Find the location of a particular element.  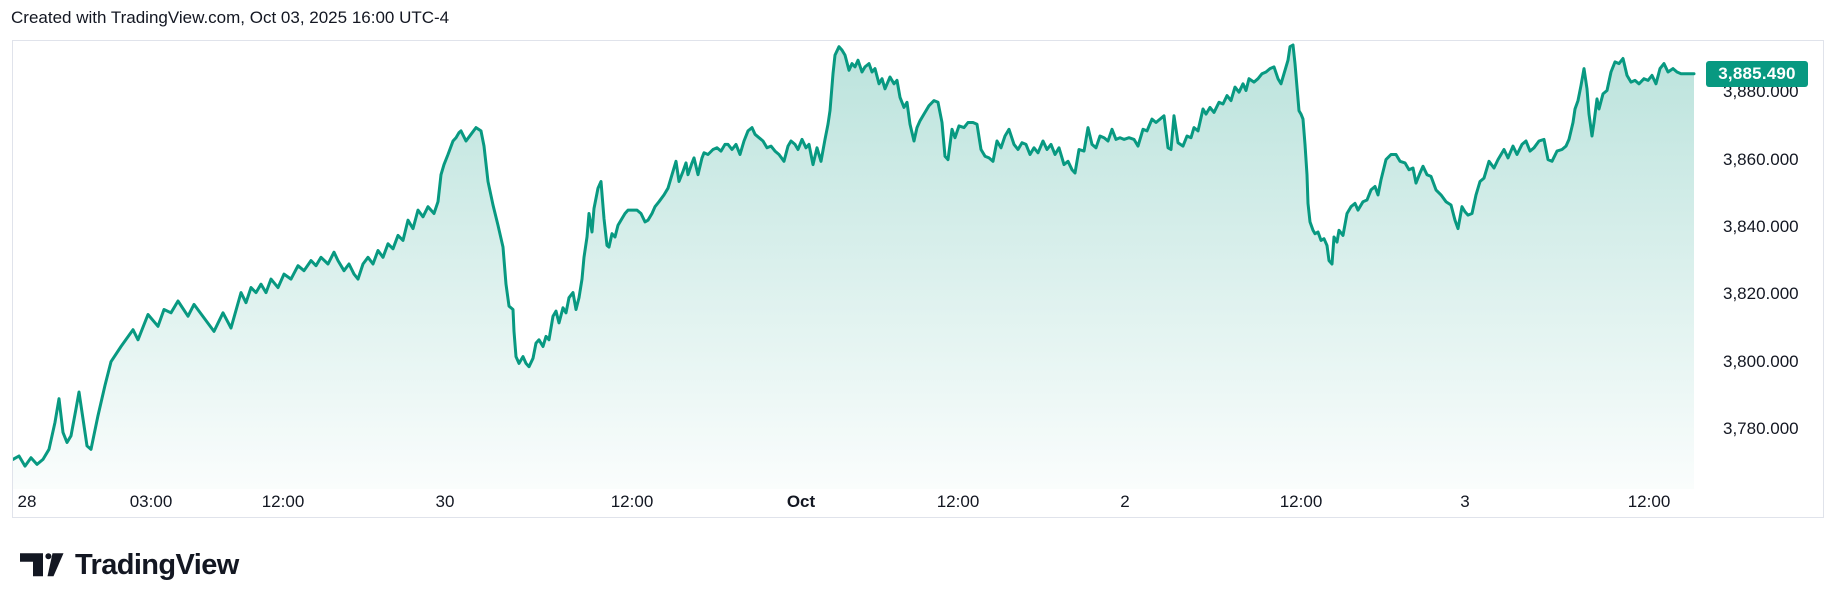

last-price-value: 3,885.490 is located at coordinates (1757, 73).